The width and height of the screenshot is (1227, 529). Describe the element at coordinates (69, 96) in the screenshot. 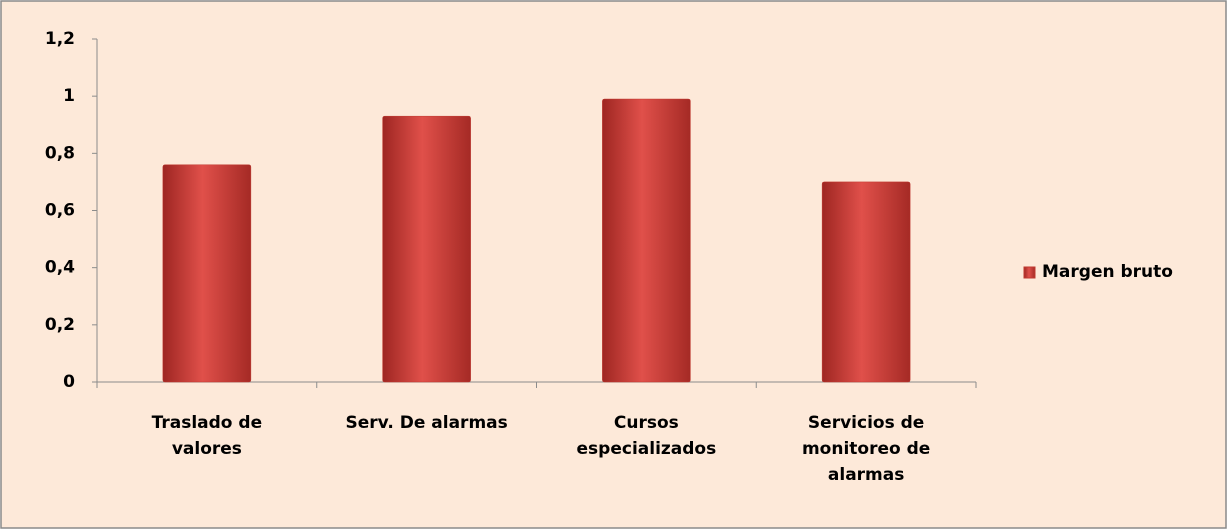

I see `y-tick-label: 1` at that location.